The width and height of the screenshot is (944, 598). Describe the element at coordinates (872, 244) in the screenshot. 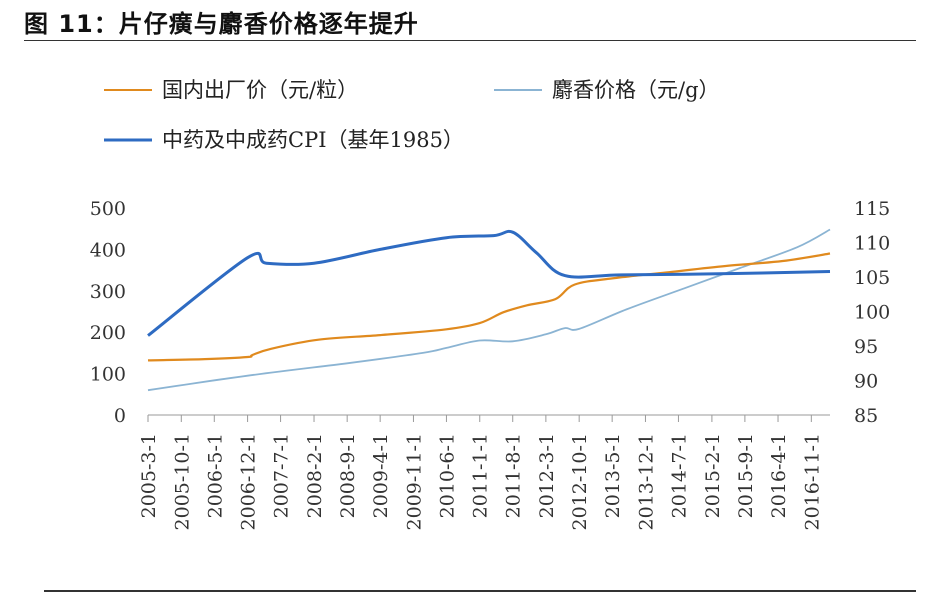

I see `y-right-tick-label: 110` at that location.